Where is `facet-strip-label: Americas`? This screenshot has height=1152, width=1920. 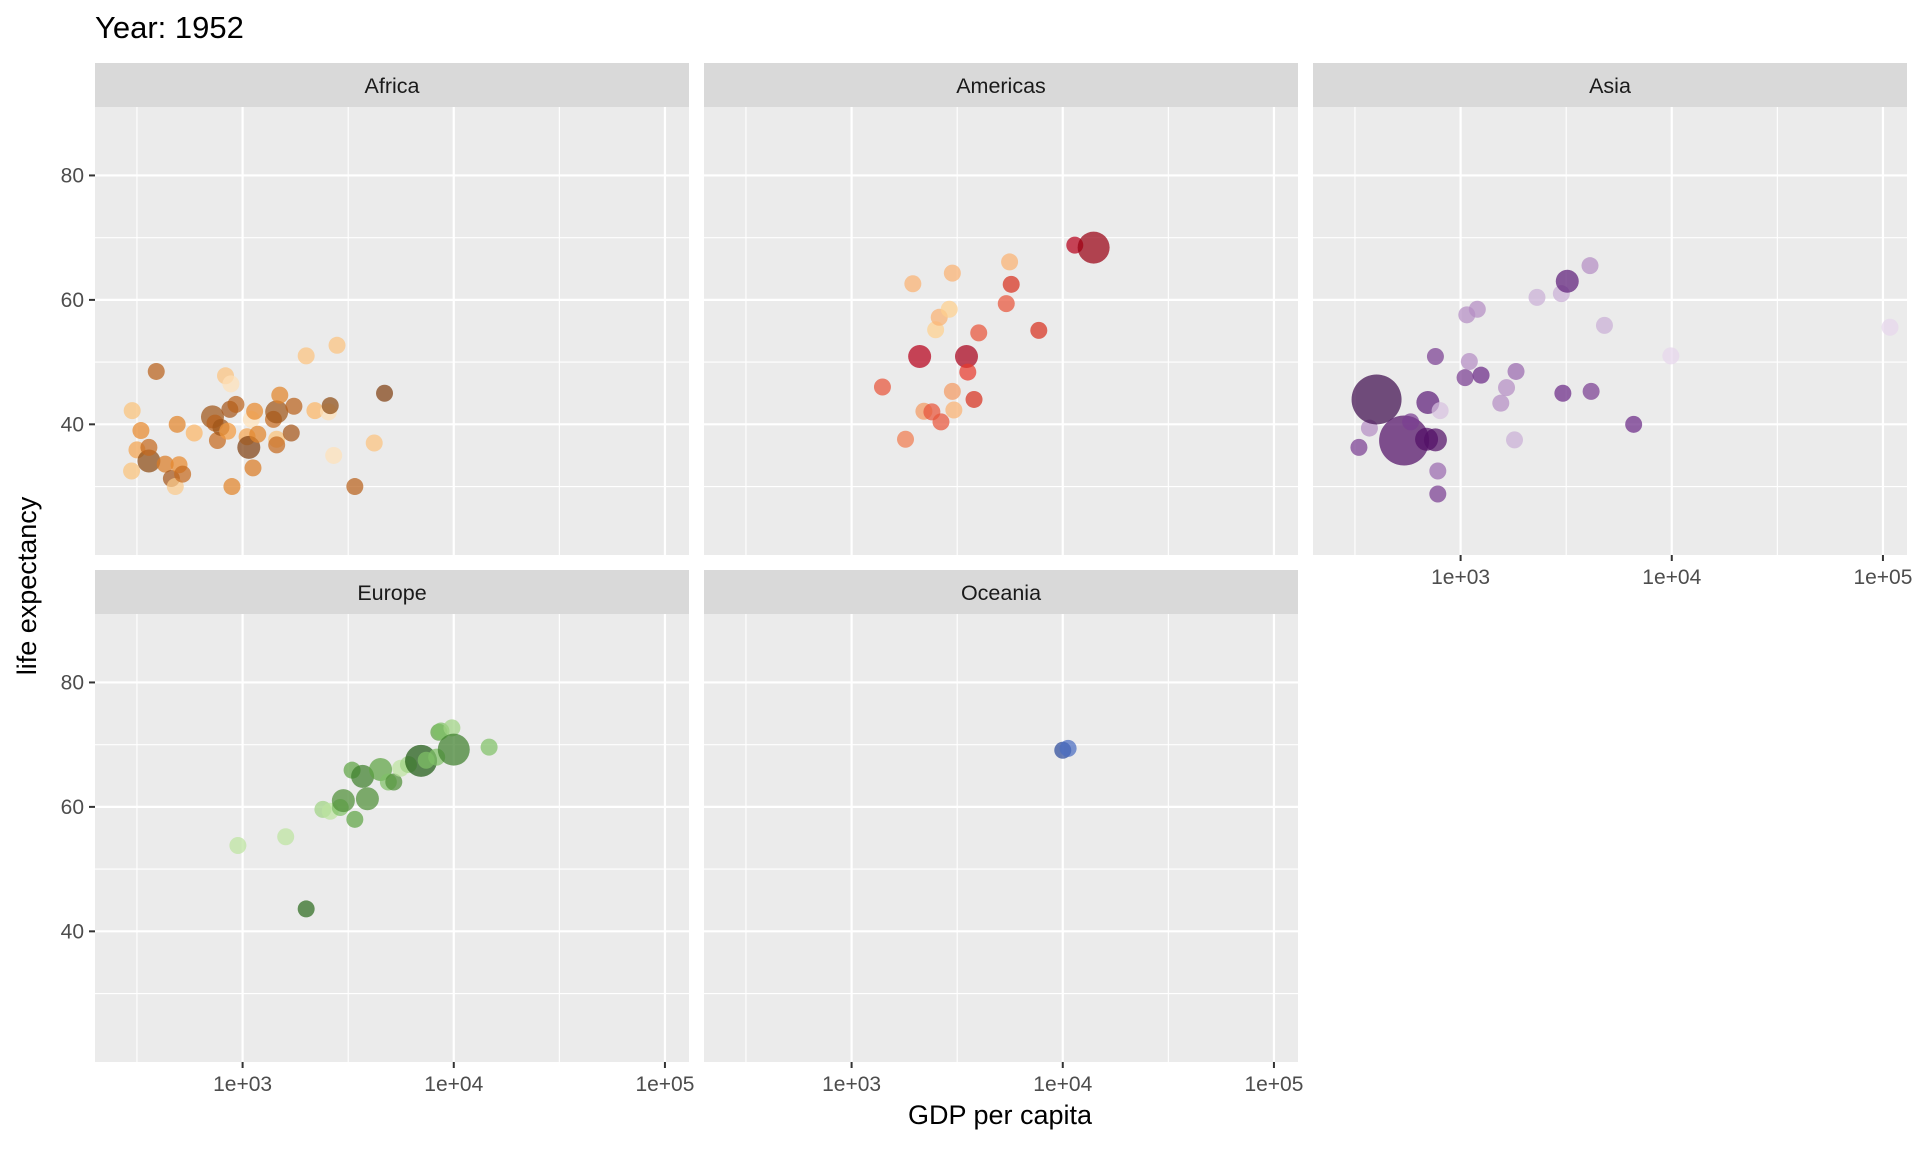
facet-strip-label: Americas is located at coordinates (1001, 86).